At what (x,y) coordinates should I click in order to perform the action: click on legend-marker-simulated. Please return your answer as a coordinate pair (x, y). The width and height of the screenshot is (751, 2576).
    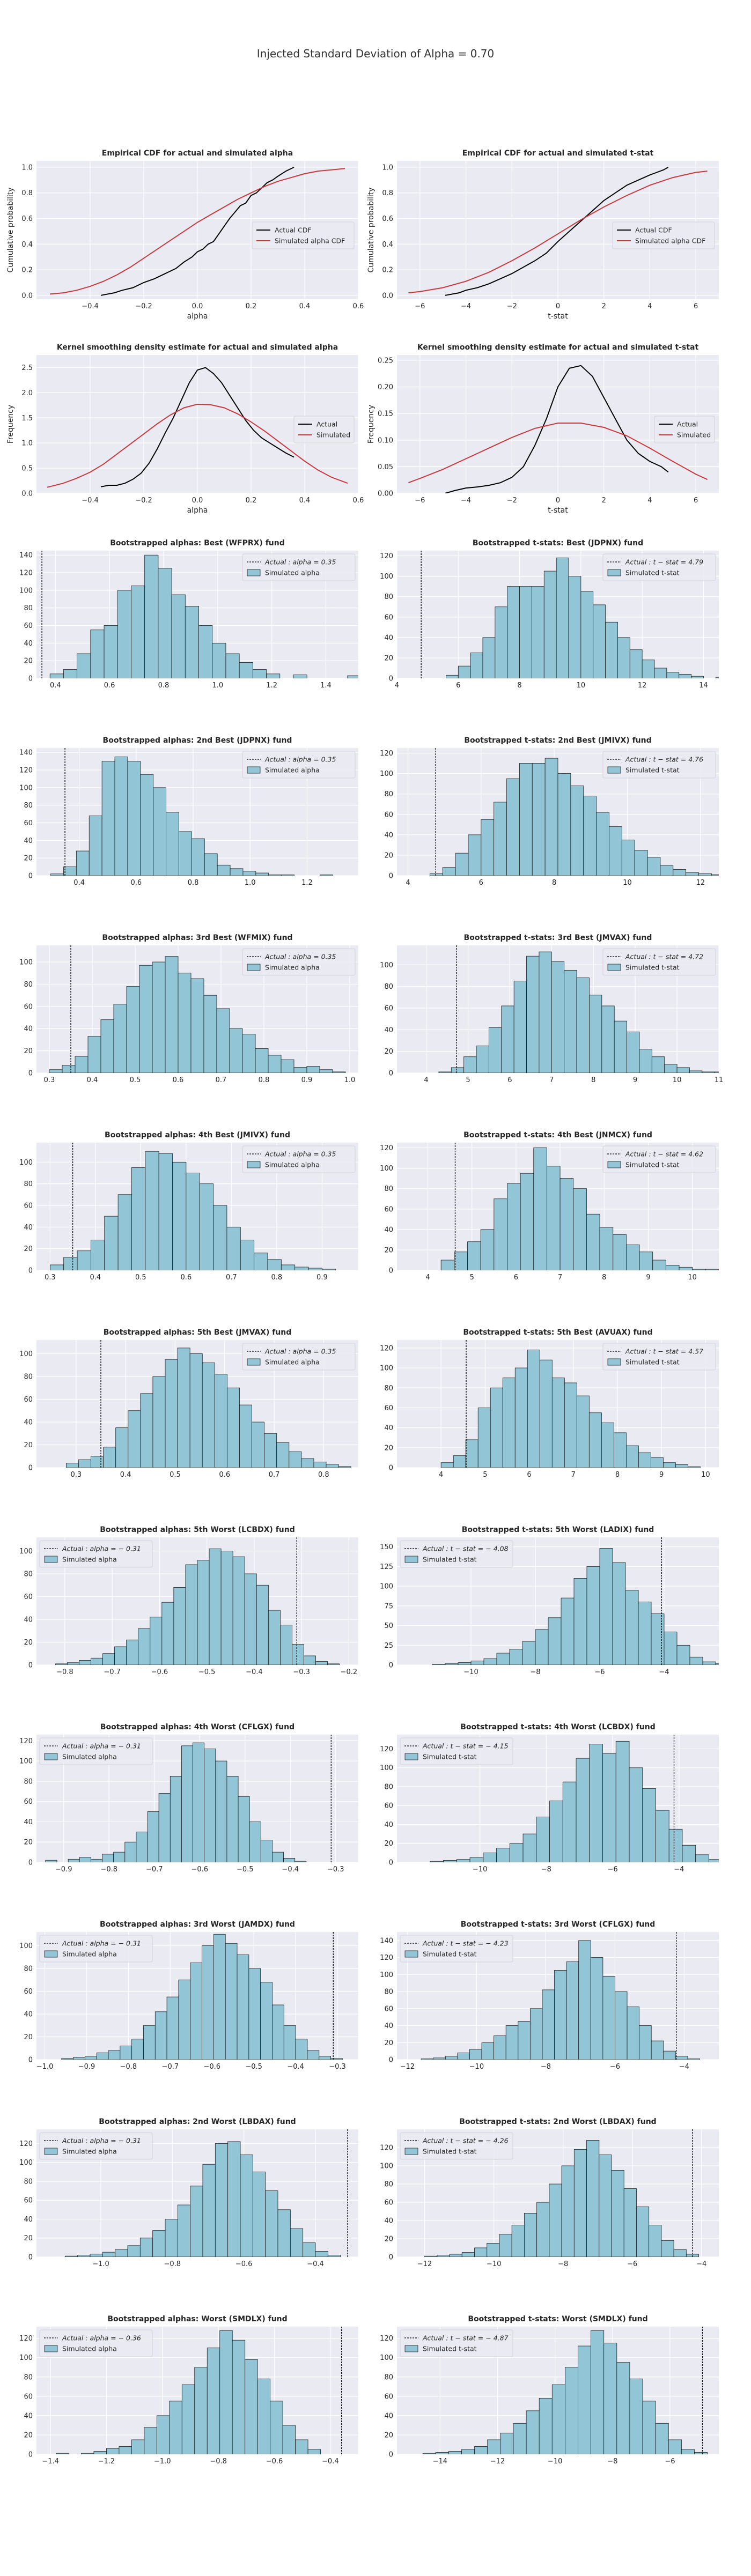
    Looking at the image, I should click on (614, 770).